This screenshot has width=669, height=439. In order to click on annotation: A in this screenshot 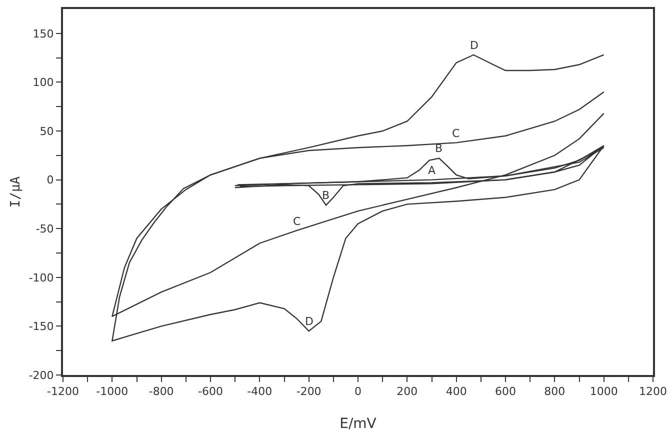, I will do `click(432, 170)`.